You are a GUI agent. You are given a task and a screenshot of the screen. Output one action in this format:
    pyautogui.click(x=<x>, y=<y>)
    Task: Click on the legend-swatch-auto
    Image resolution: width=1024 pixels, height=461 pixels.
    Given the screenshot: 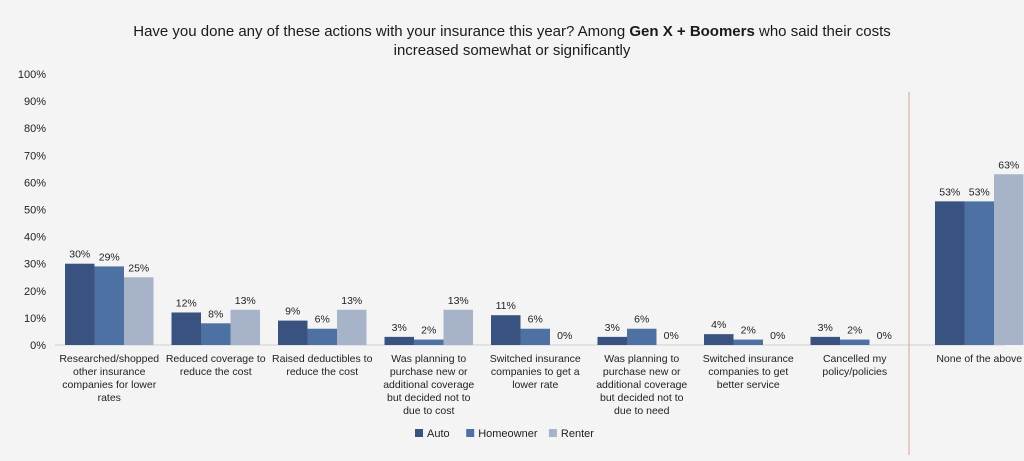 What is the action you would take?
    pyautogui.click(x=419, y=433)
    